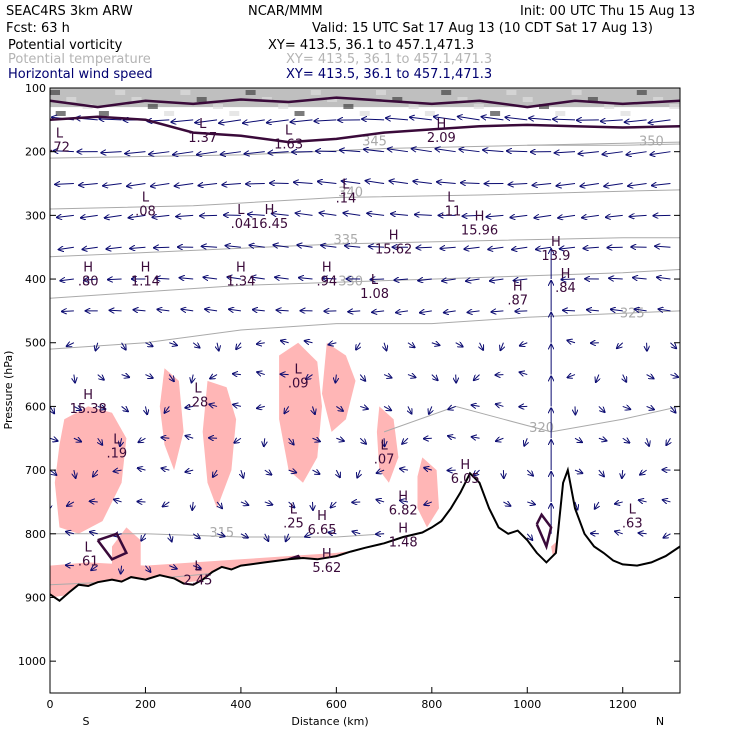  What do you see at coordinates (269, 224) in the screenshot?
I see `extremum-value-6: 16.45` at bounding box center [269, 224].